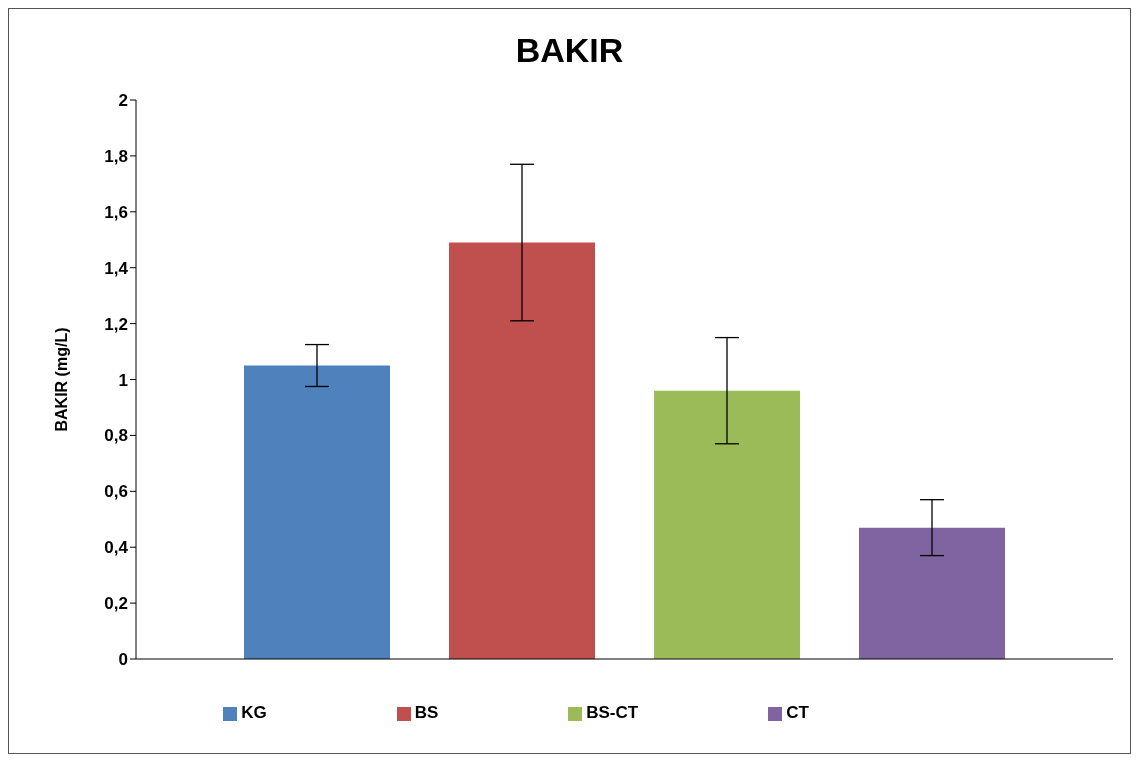 The image size is (1139, 762). What do you see at coordinates (116, 156) in the screenshot?
I see `y-tick-label: 1,8` at bounding box center [116, 156].